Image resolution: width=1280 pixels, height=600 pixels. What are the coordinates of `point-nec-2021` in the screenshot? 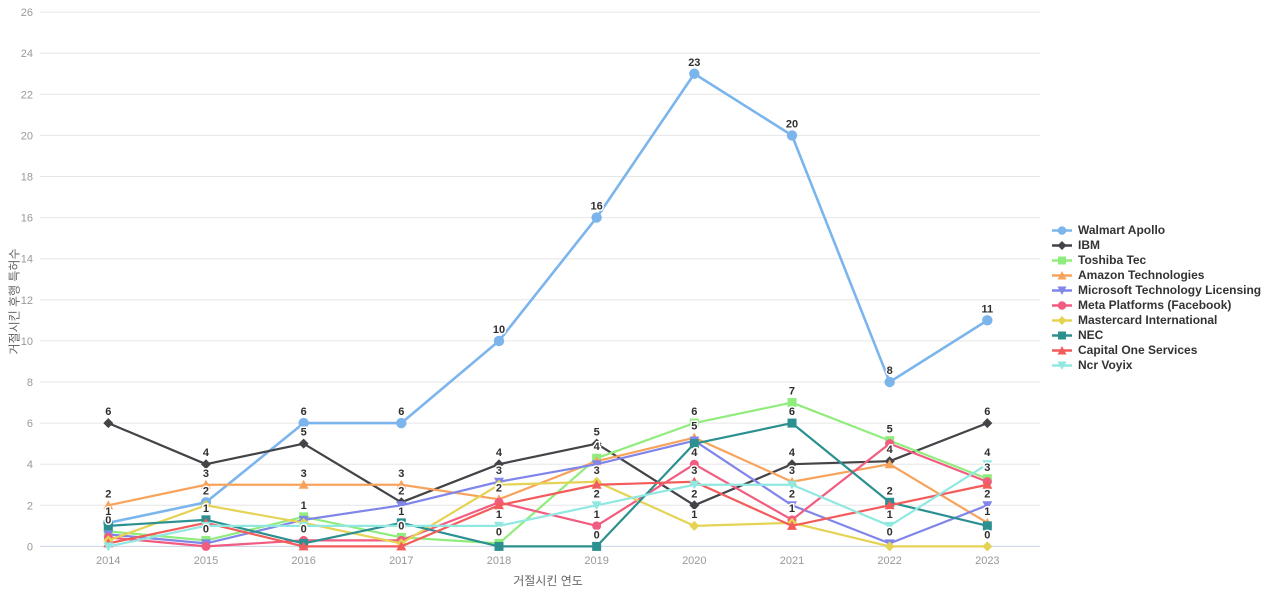 It's located at (792, 423).